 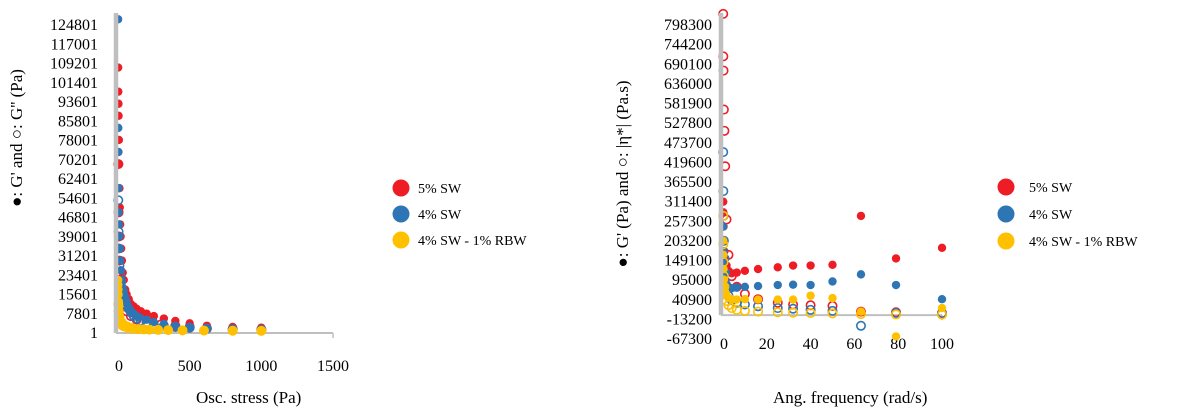 I want to click on y-tick-label: 124801, so click(x=74, y=25).